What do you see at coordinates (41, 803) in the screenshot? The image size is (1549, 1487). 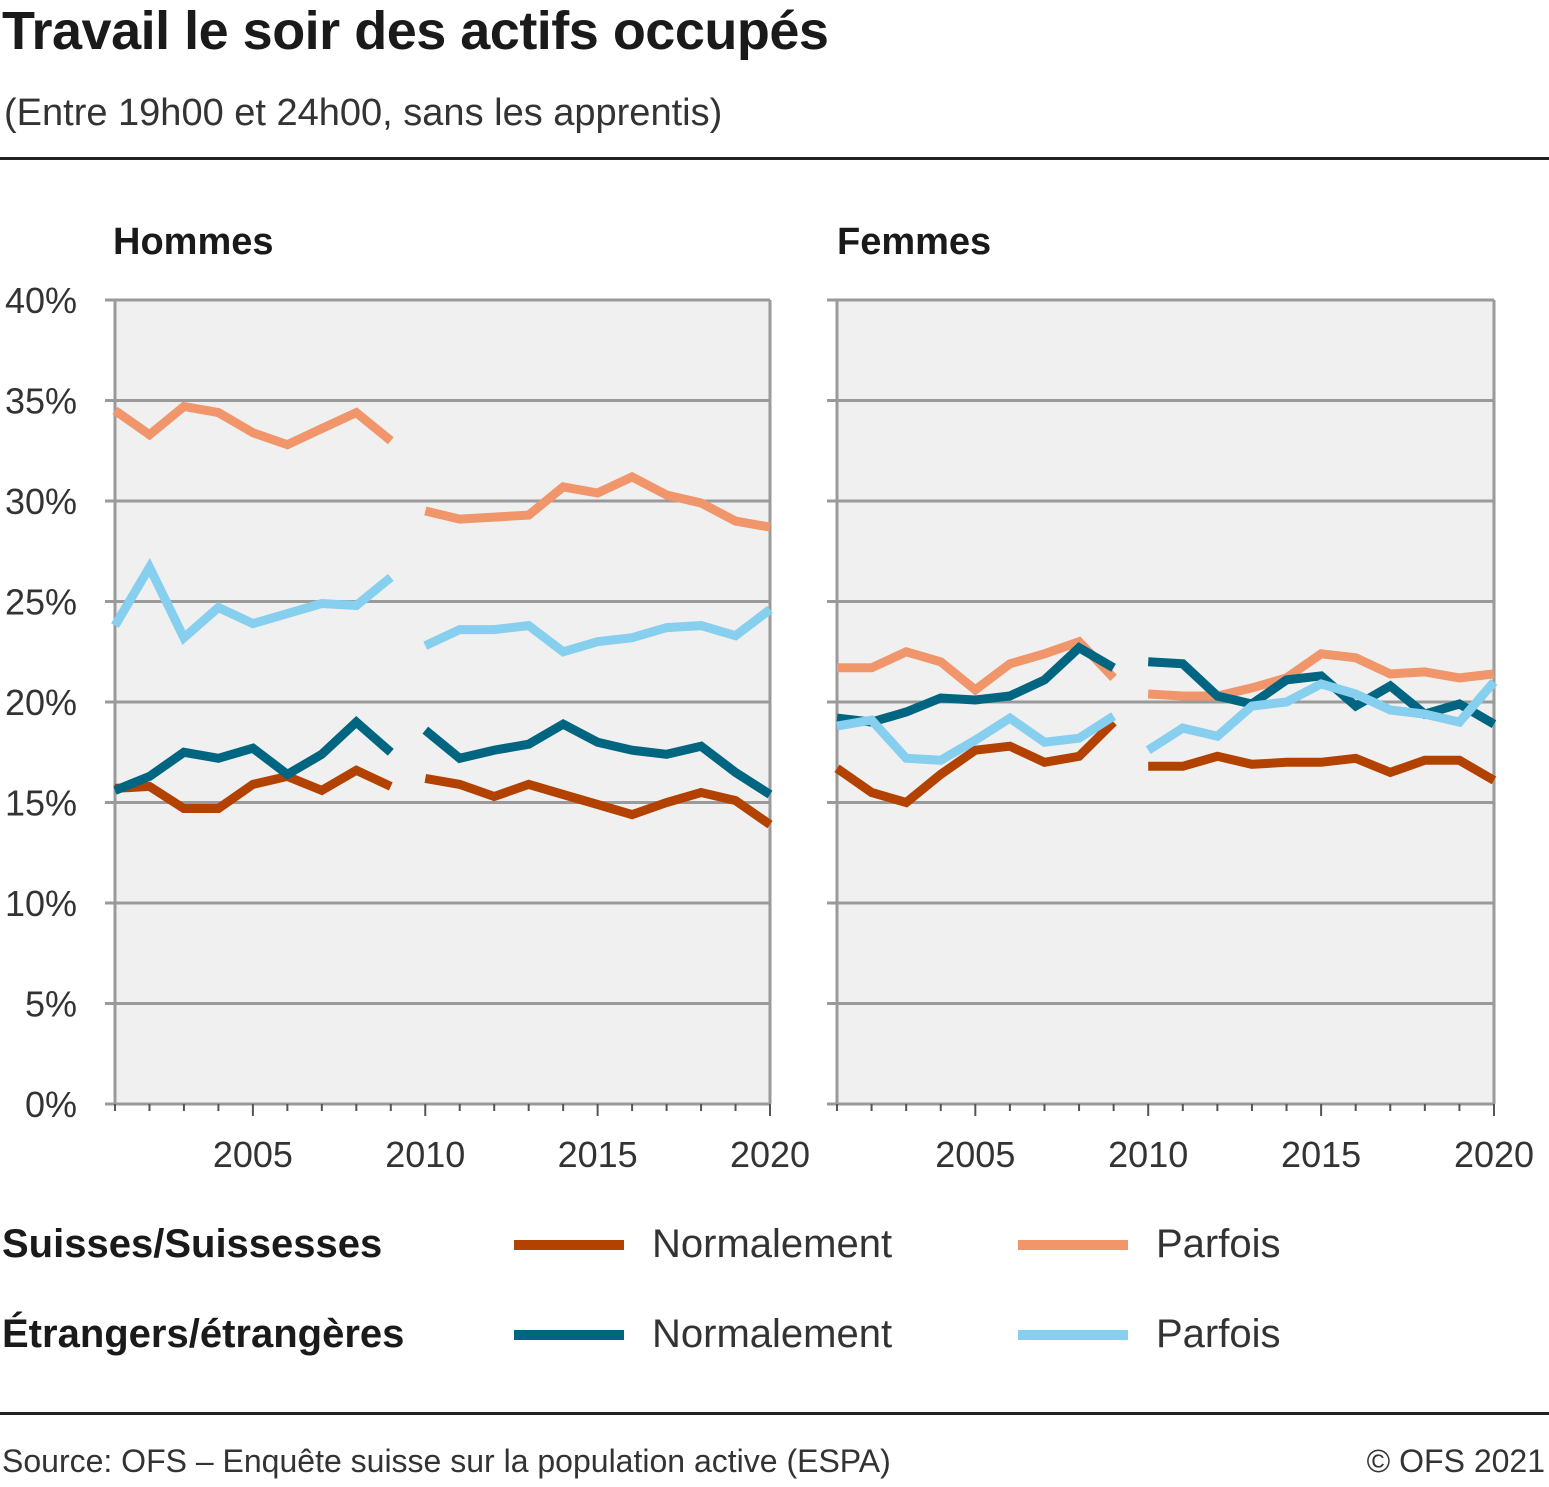 I see `y-tick-label: 15%` at bounding box center [41, 803].